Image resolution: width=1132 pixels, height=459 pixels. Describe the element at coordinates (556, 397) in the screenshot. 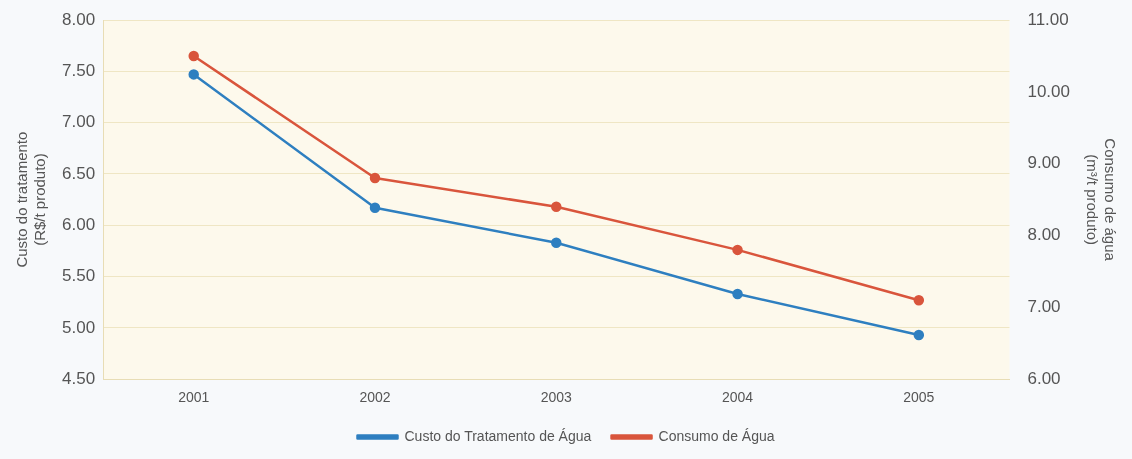

I see `x-tick-label: 2003` at that location.